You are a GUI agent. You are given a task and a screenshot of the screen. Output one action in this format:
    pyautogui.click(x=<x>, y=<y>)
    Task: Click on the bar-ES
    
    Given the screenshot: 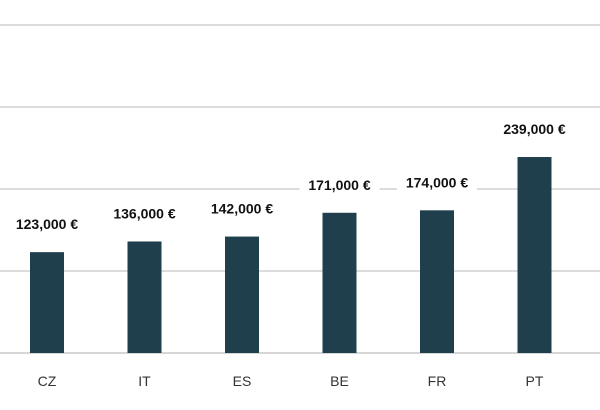 What is the action you would take?
    pyautogui.click(x=242, y=294)
    